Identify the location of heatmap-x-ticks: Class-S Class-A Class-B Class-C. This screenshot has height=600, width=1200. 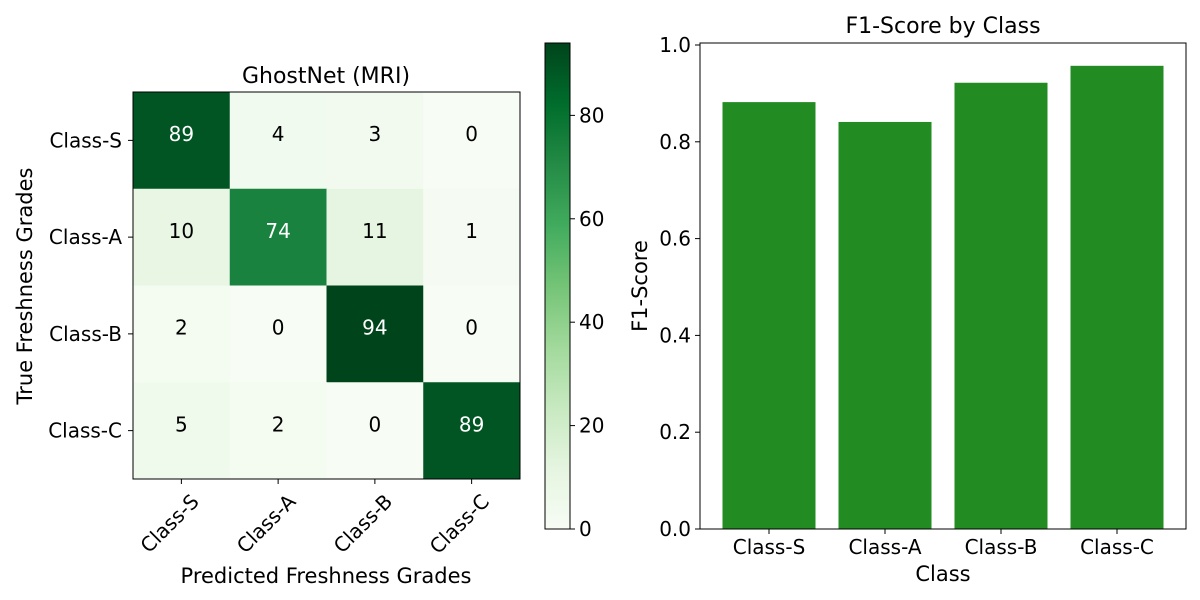
(314, 518).